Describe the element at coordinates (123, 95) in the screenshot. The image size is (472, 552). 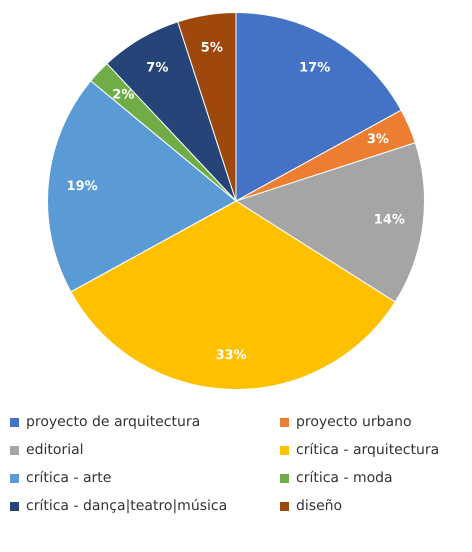
I see `data-label: 2%` at that location.